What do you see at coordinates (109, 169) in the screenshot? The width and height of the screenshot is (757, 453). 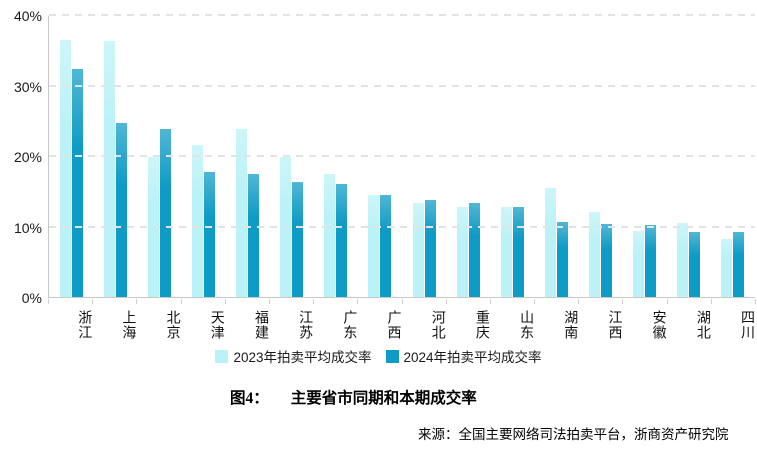 I see `bar-2023年-上海` at bounding box center [109, 169].